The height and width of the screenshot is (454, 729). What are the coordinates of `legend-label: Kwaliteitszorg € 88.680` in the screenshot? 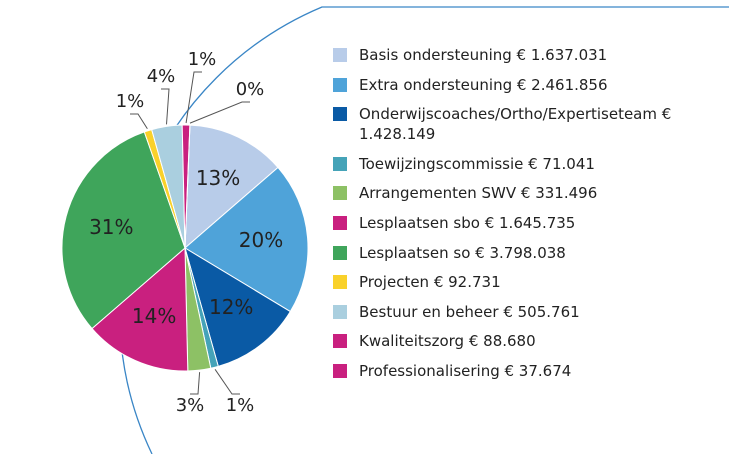 It's located at (447, 341).